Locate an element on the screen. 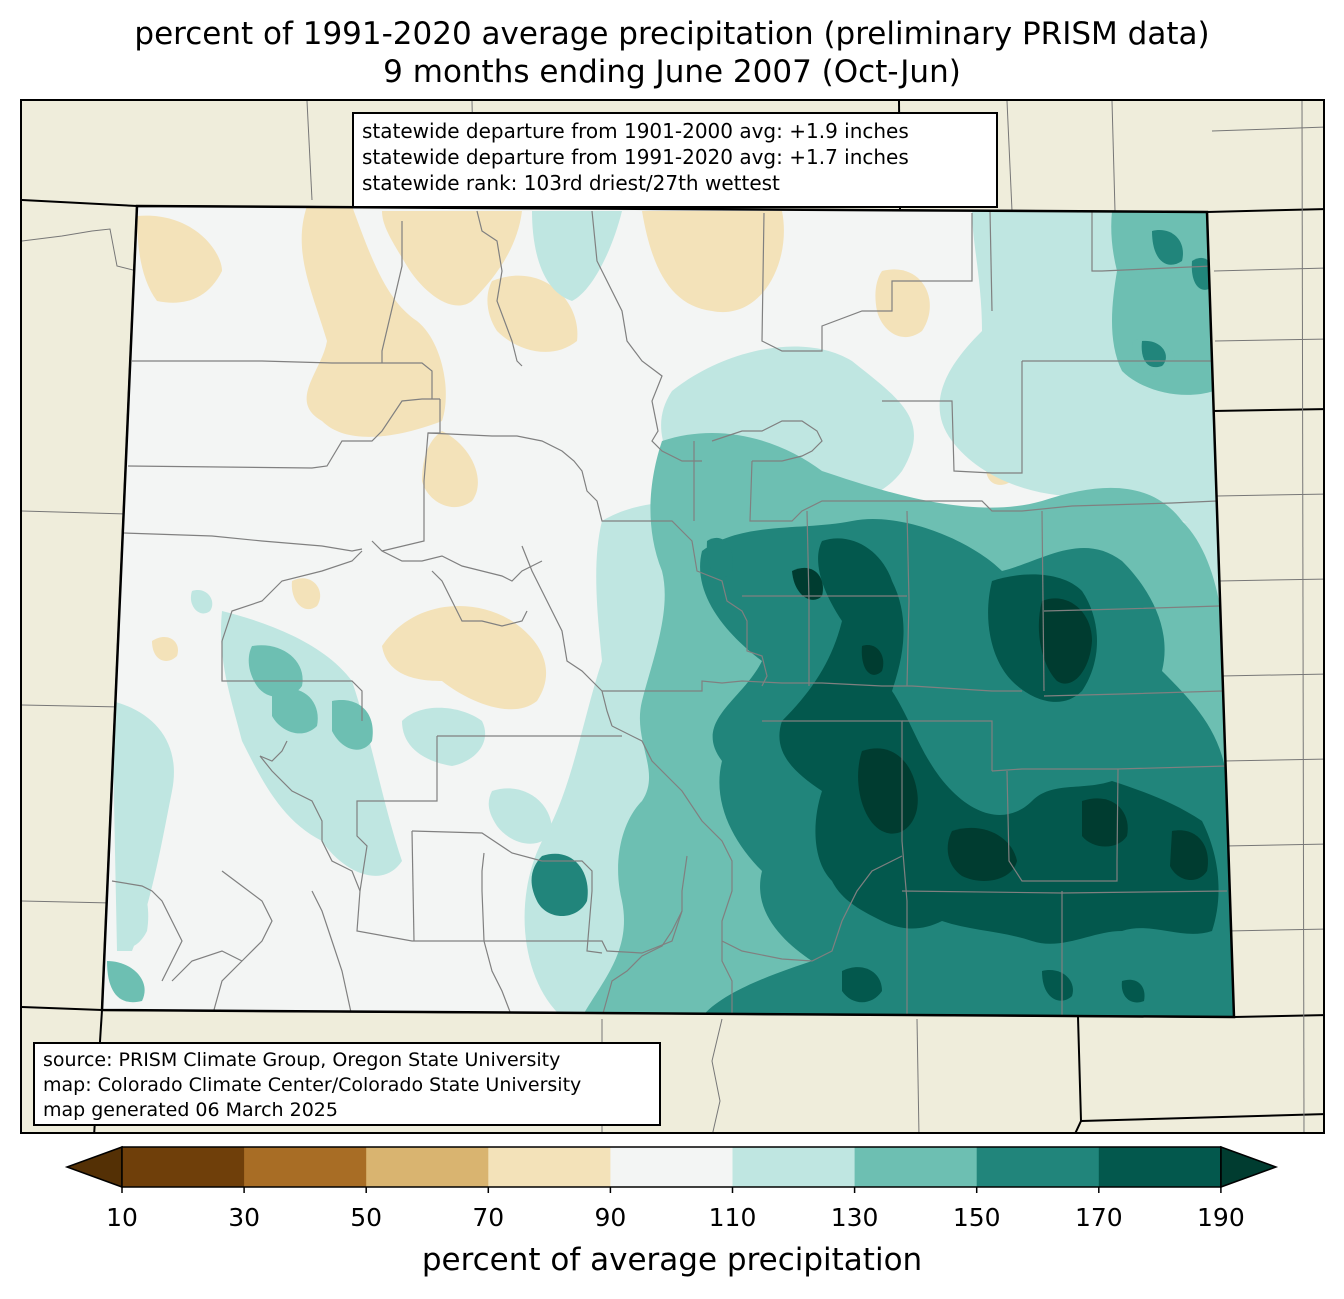  colorbar-outline is located at coordinates (671, 1167).